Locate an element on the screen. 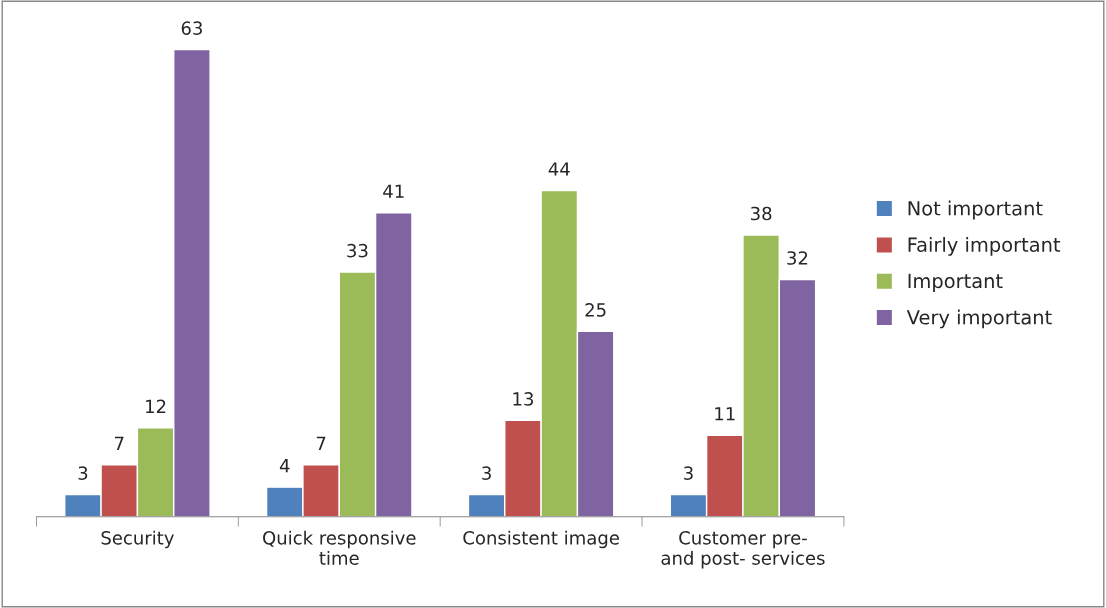 This screenshot has width=1106, height=608. data-label: 63 is located at coordinates (191, 28).